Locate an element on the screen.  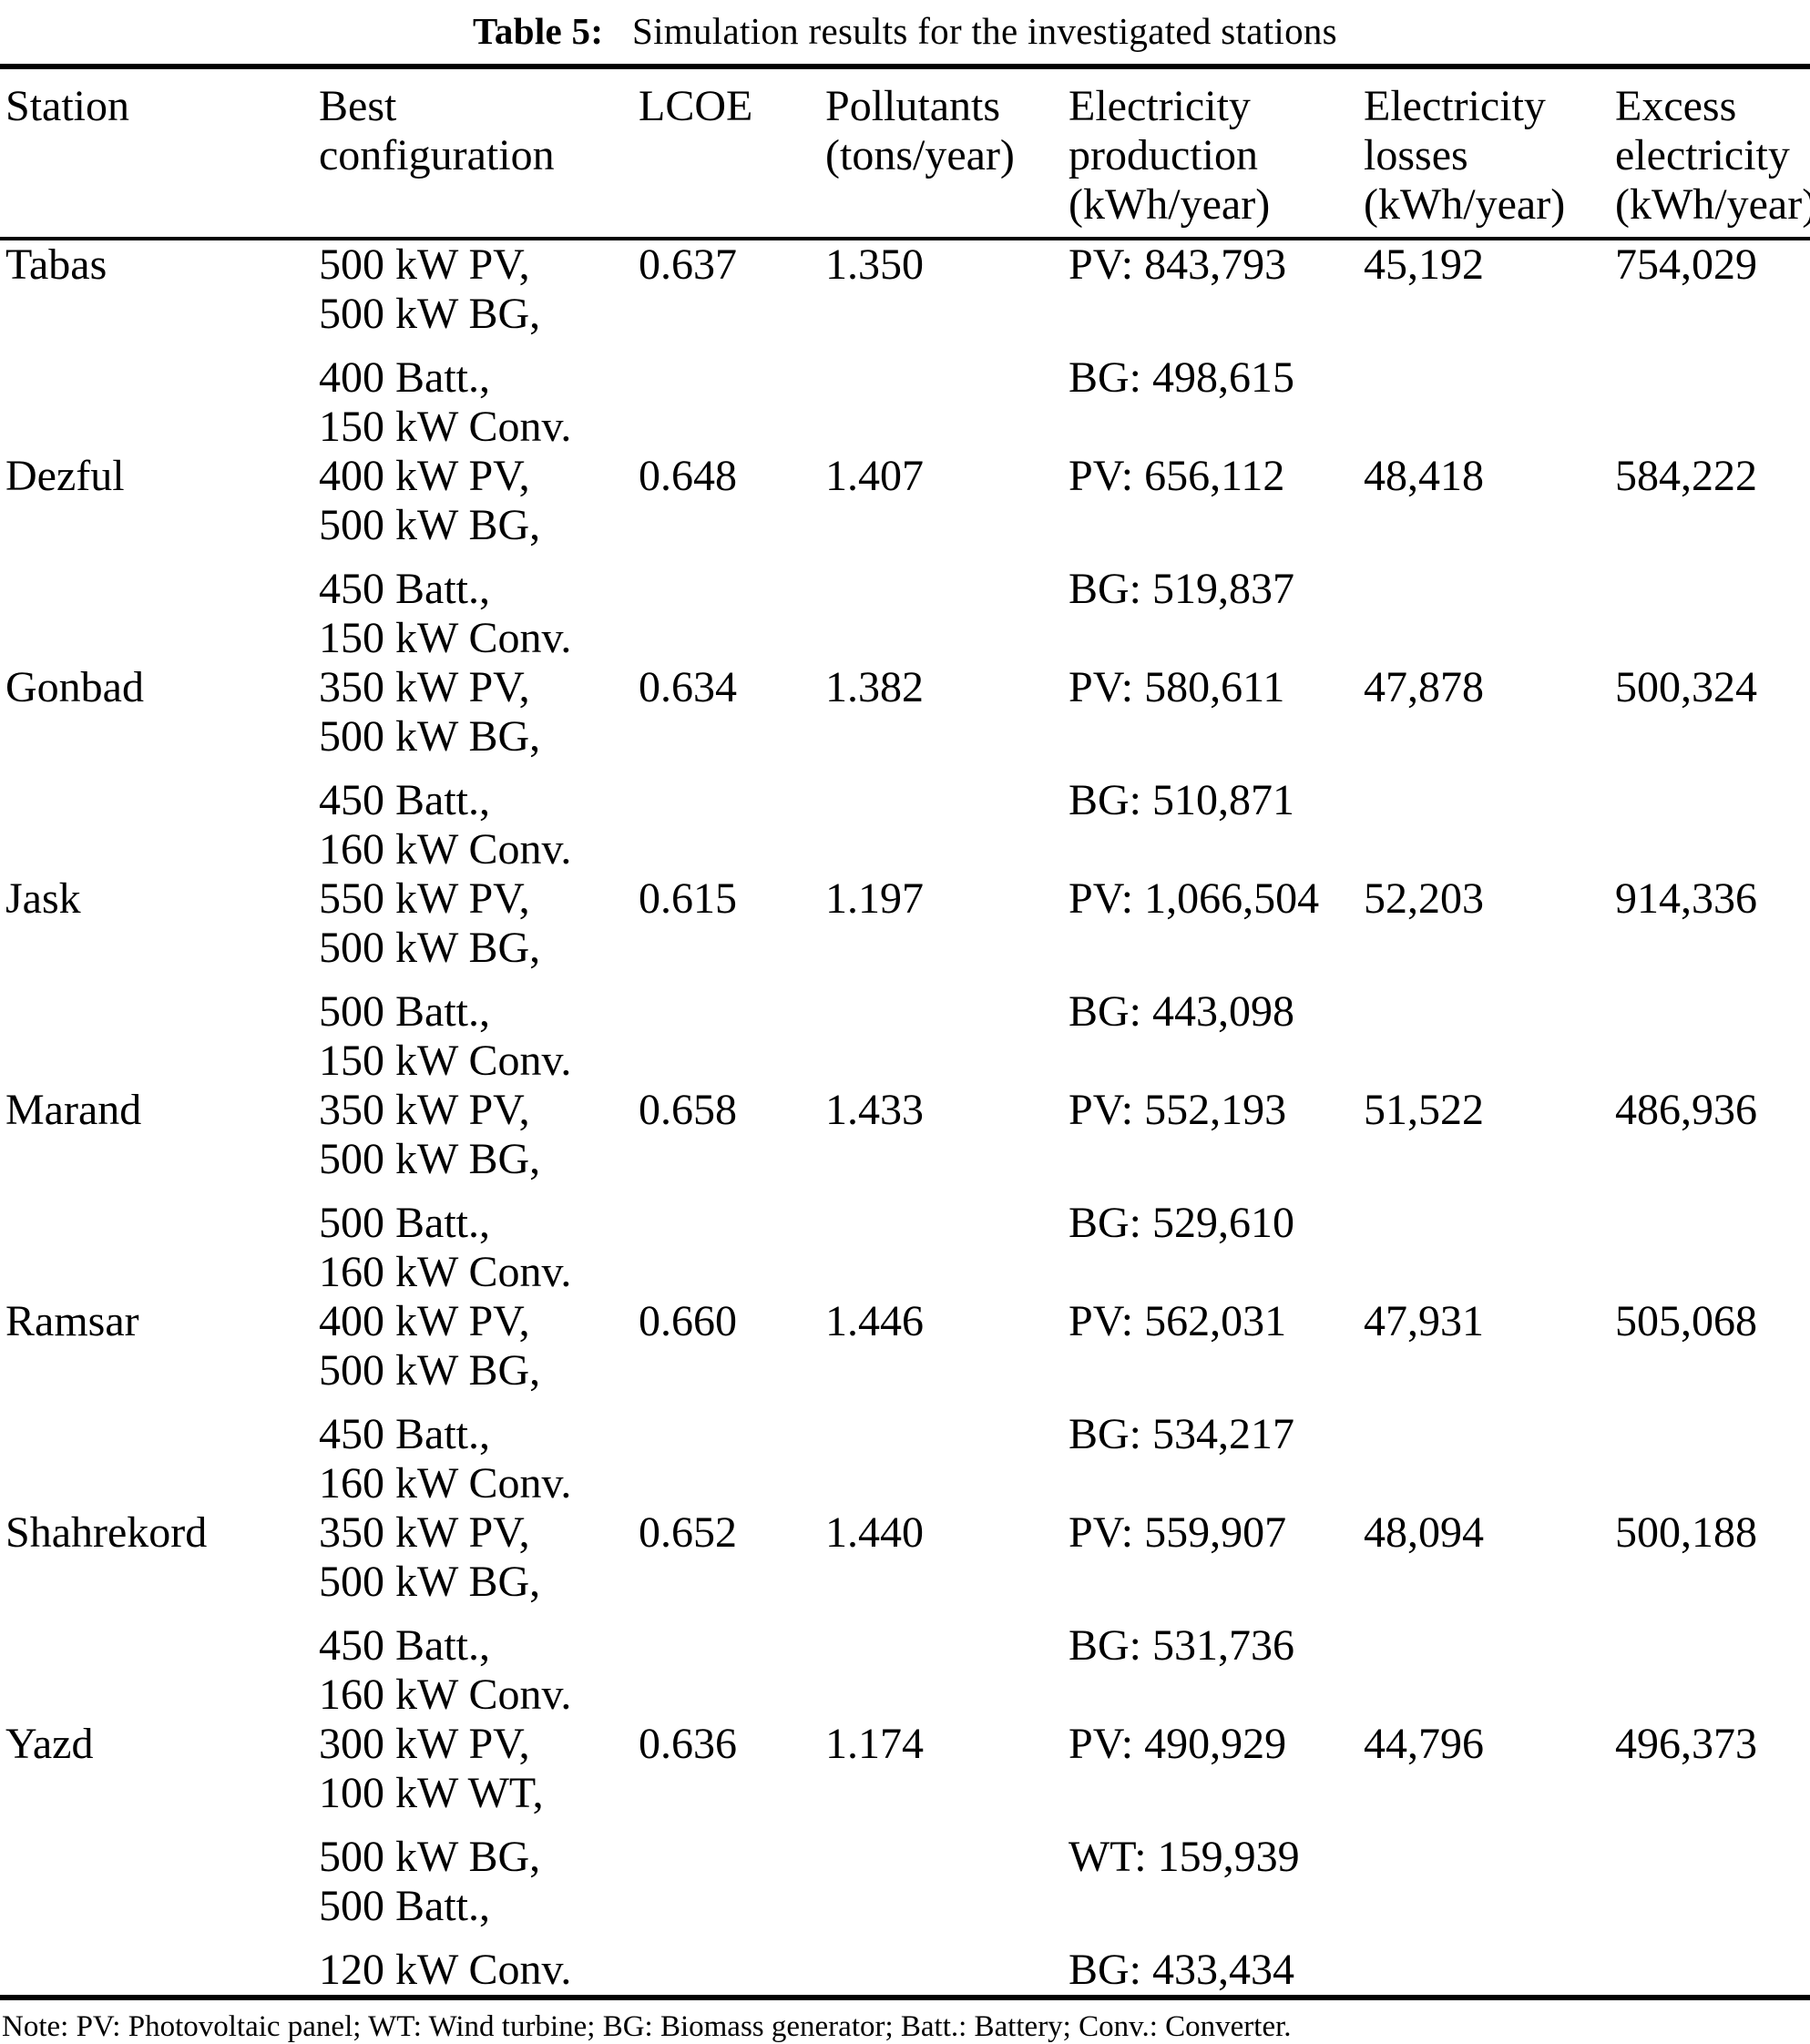
production-line: PV: 490,929 is located at coordinates (1178, 1744).